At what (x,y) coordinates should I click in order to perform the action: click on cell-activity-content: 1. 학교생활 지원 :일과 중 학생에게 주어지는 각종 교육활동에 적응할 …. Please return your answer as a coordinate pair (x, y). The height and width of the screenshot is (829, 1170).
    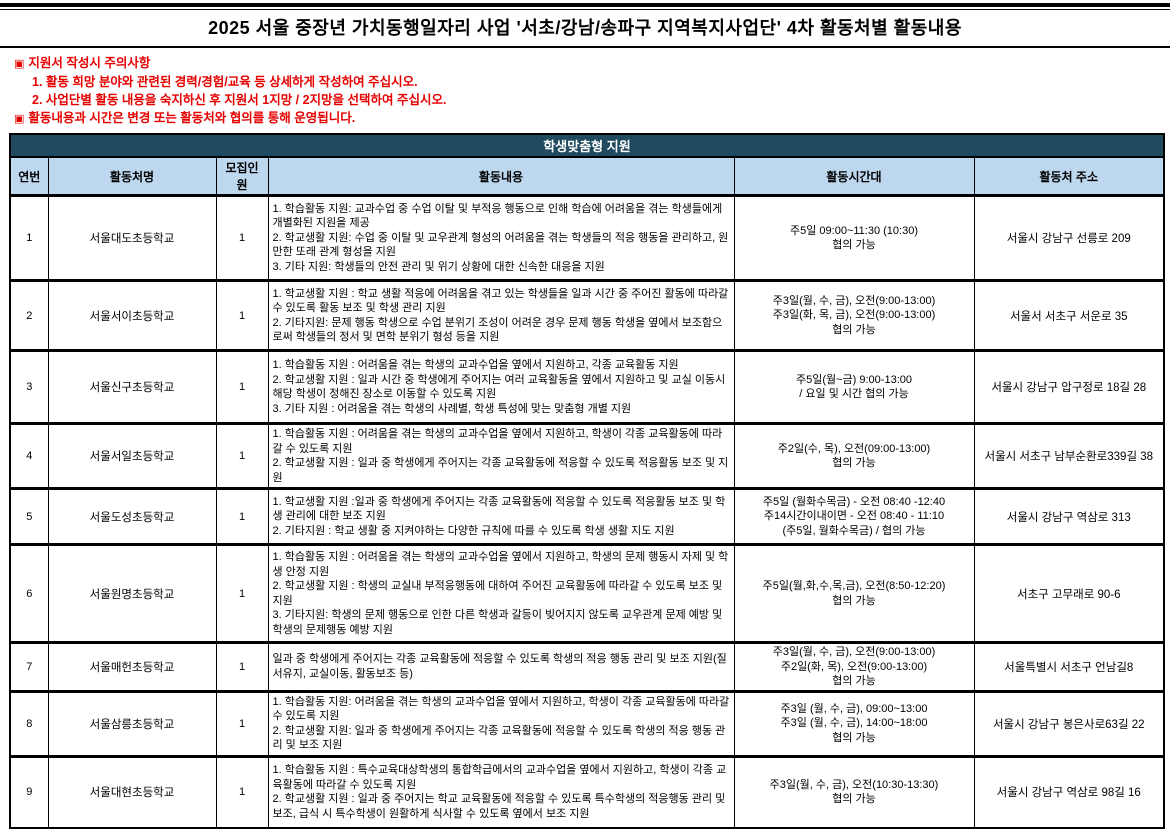
    Looking at the image, I should click on (501, 516).